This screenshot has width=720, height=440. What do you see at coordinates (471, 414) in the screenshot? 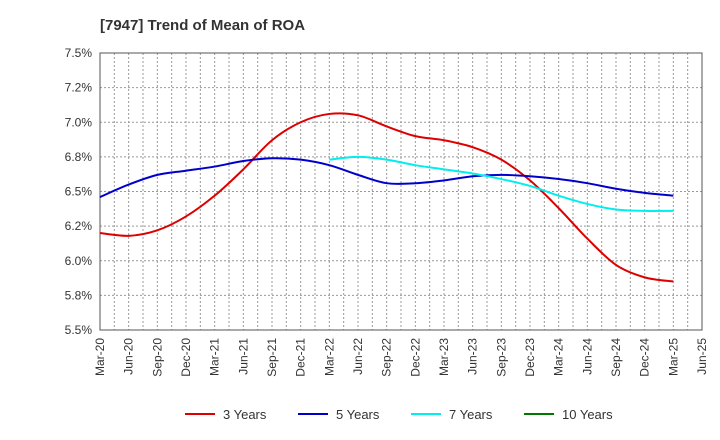
I see `legend-label-7-years: 7 Years` at bounding box center [471, 414].